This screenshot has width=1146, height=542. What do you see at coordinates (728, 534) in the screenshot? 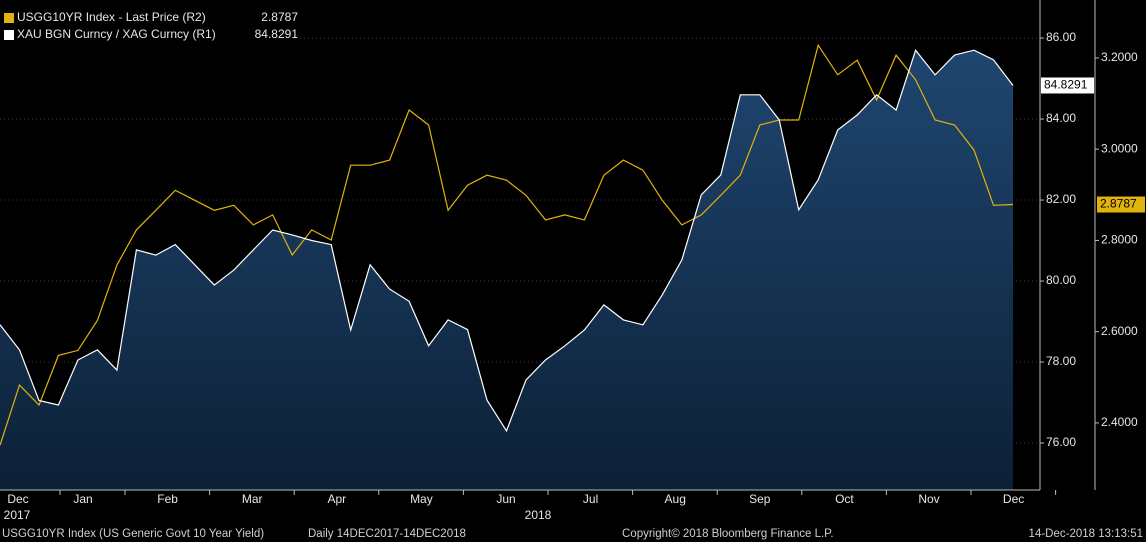
I see `footer-copyright: Copyright© 2018 Bloomberg Finance L.P.` at bounding box center [728, 534].